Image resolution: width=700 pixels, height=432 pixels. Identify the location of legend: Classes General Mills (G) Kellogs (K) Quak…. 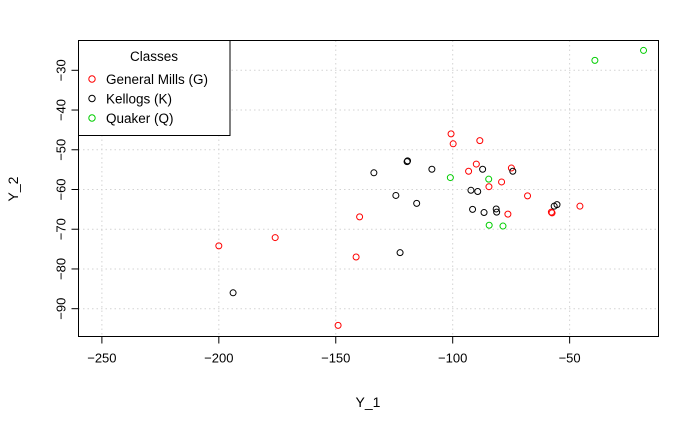
(154, 88).